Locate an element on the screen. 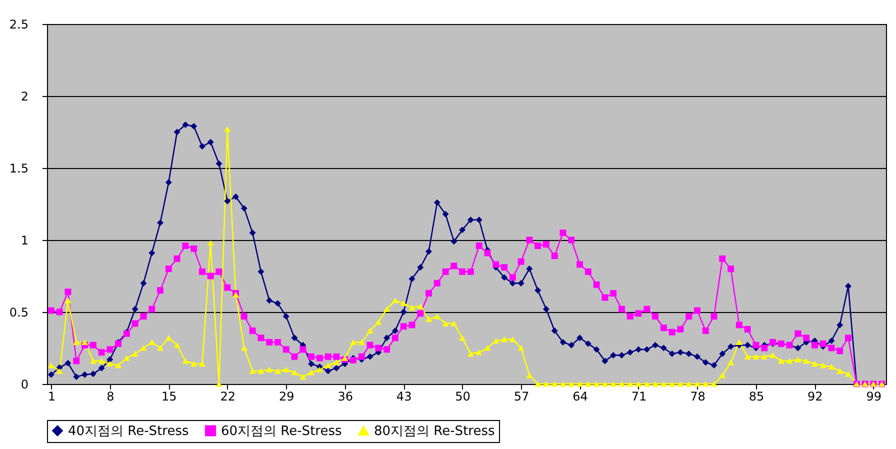 This screenshot has height=449, width=896. x-tick-label: 78 is located at coordinates (698, 397).